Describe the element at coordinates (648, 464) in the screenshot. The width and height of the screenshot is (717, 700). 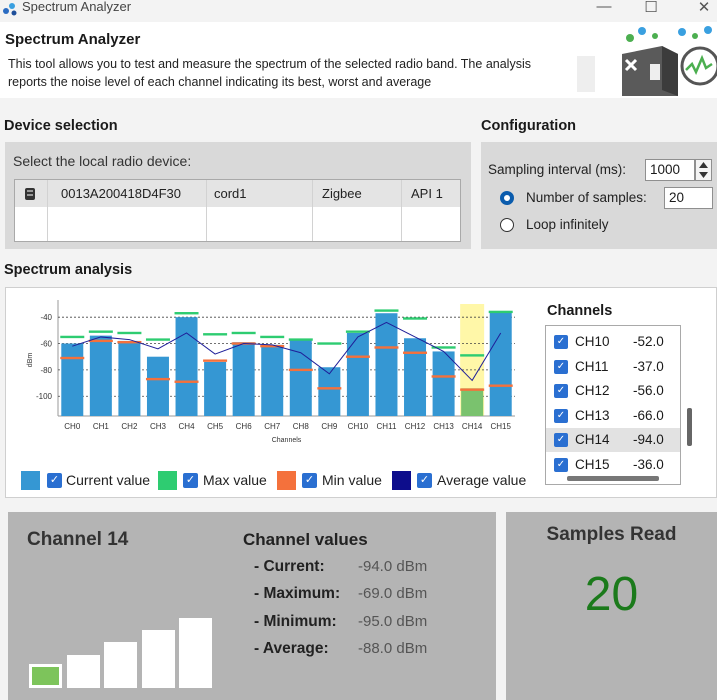
I see `channel-value: -36.0` at that location.